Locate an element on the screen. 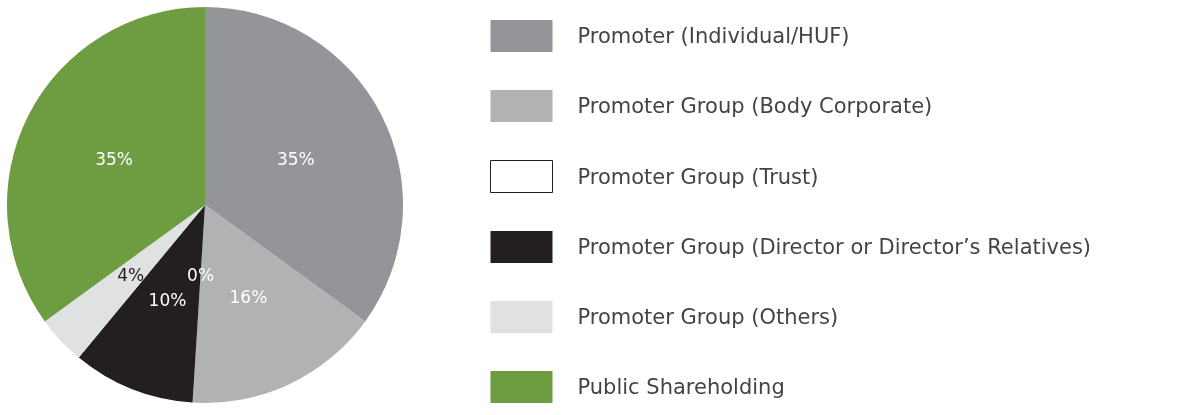 The image size is (1194, 415). legend-label: Promoter (Individual/HUF) is located at coordinates (713, 36).